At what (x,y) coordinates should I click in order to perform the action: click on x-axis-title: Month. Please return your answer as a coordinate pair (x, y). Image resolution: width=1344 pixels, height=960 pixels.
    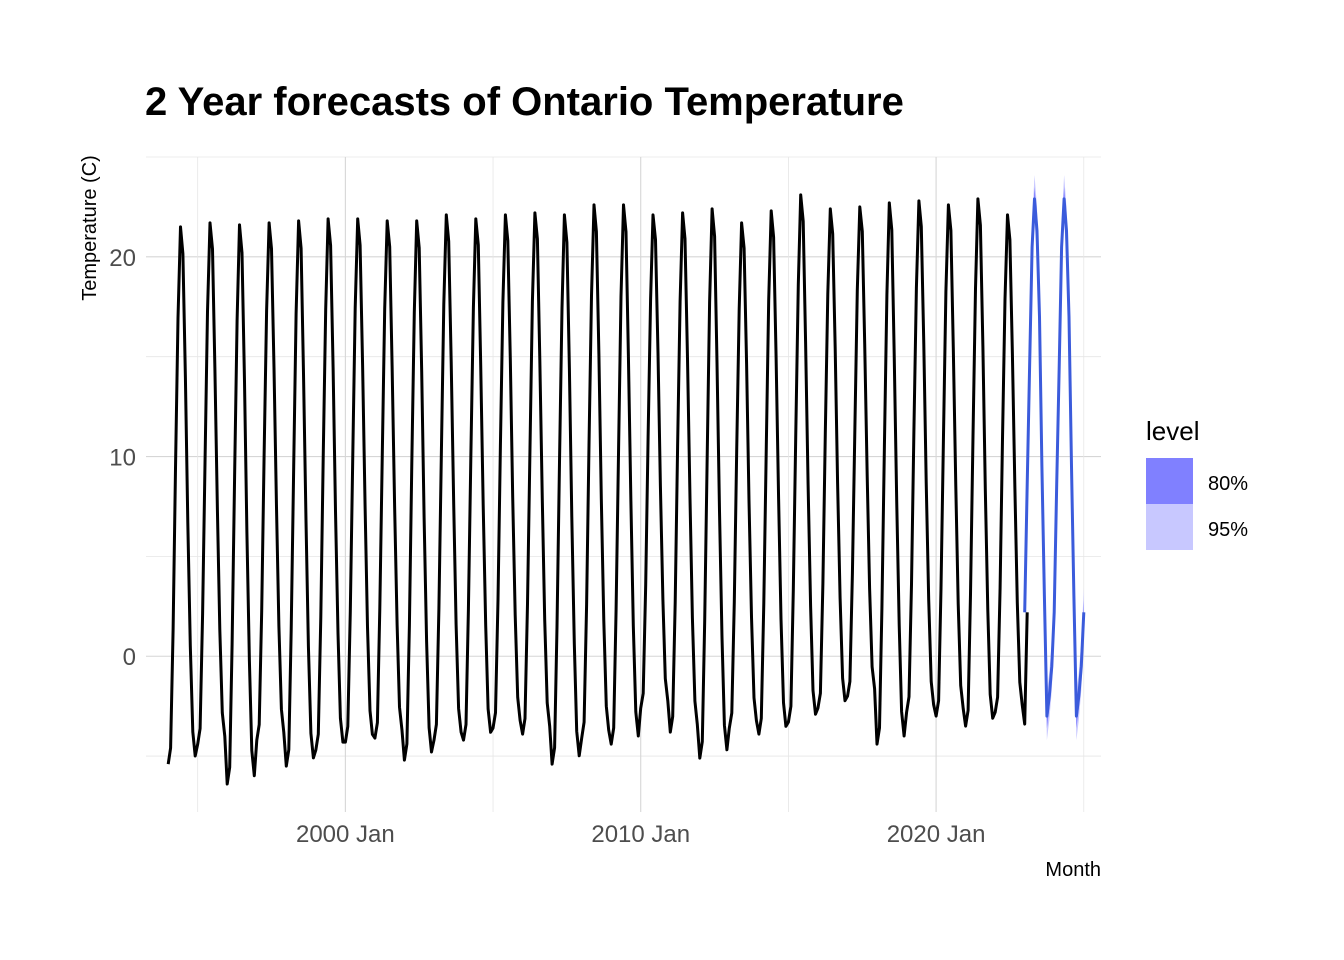
    Looking at the image, I should click on (1073, 870).